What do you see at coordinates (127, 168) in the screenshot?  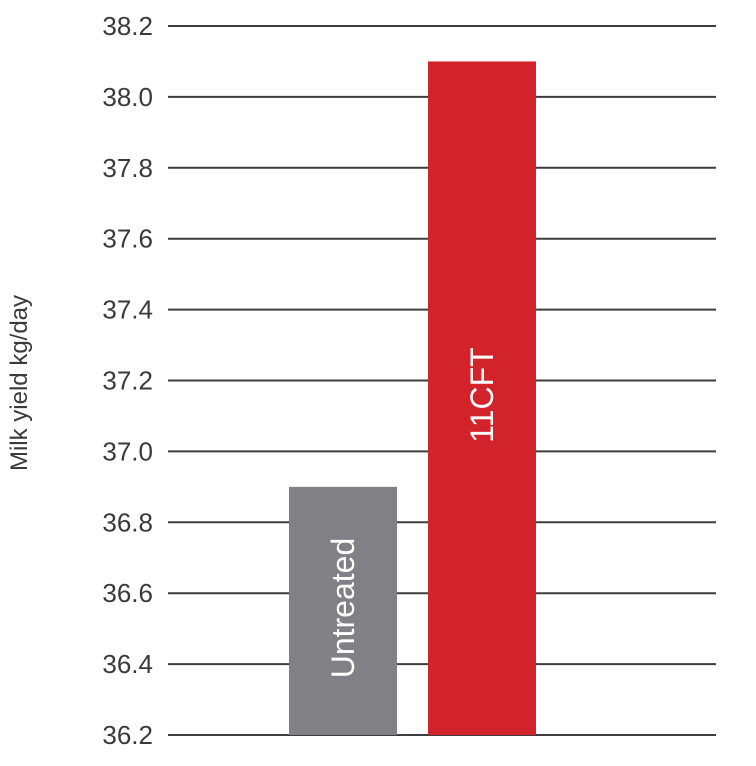 I see `y-tick-label: 37.8` at bounding box center [127, 168].